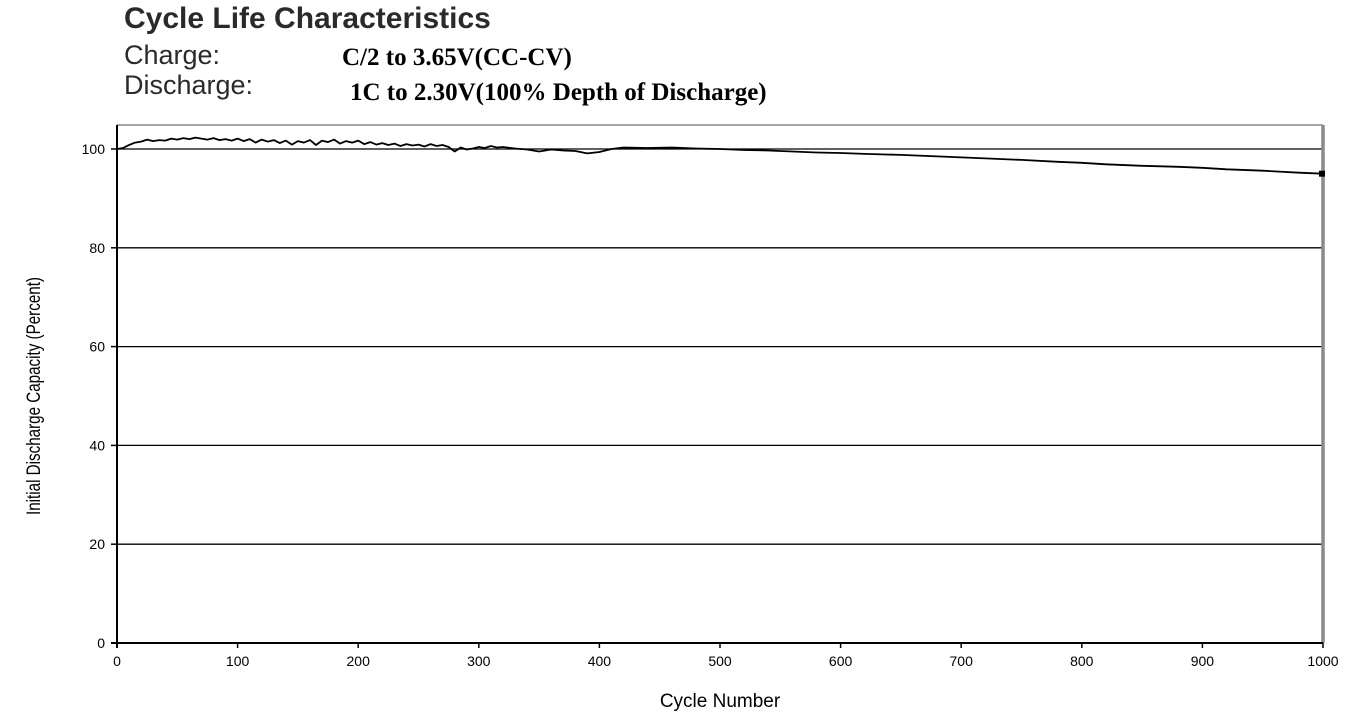 The width and height of the screenshot is (1362, 713). I want to click on series-layer, so click(720, 156).